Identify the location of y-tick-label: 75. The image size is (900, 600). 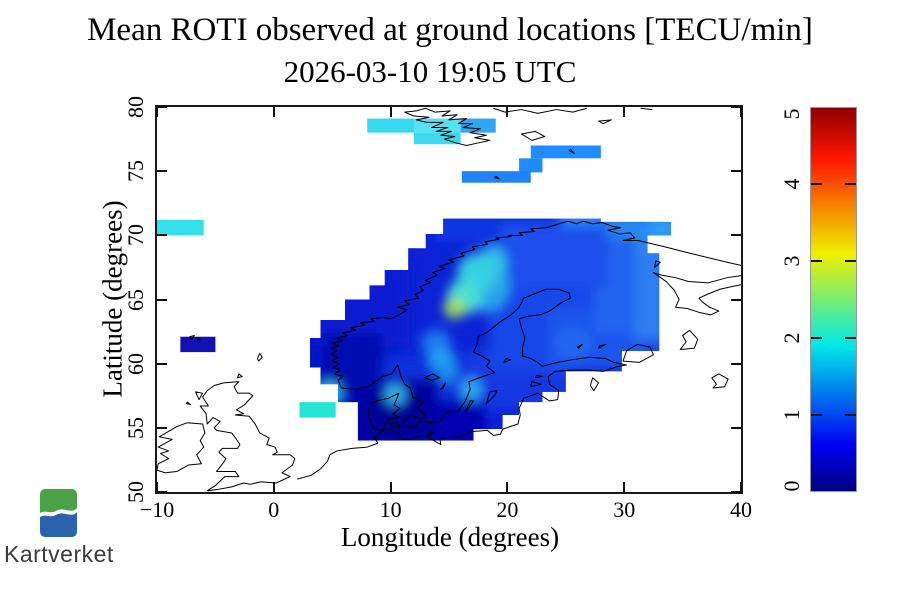
(135, 171).